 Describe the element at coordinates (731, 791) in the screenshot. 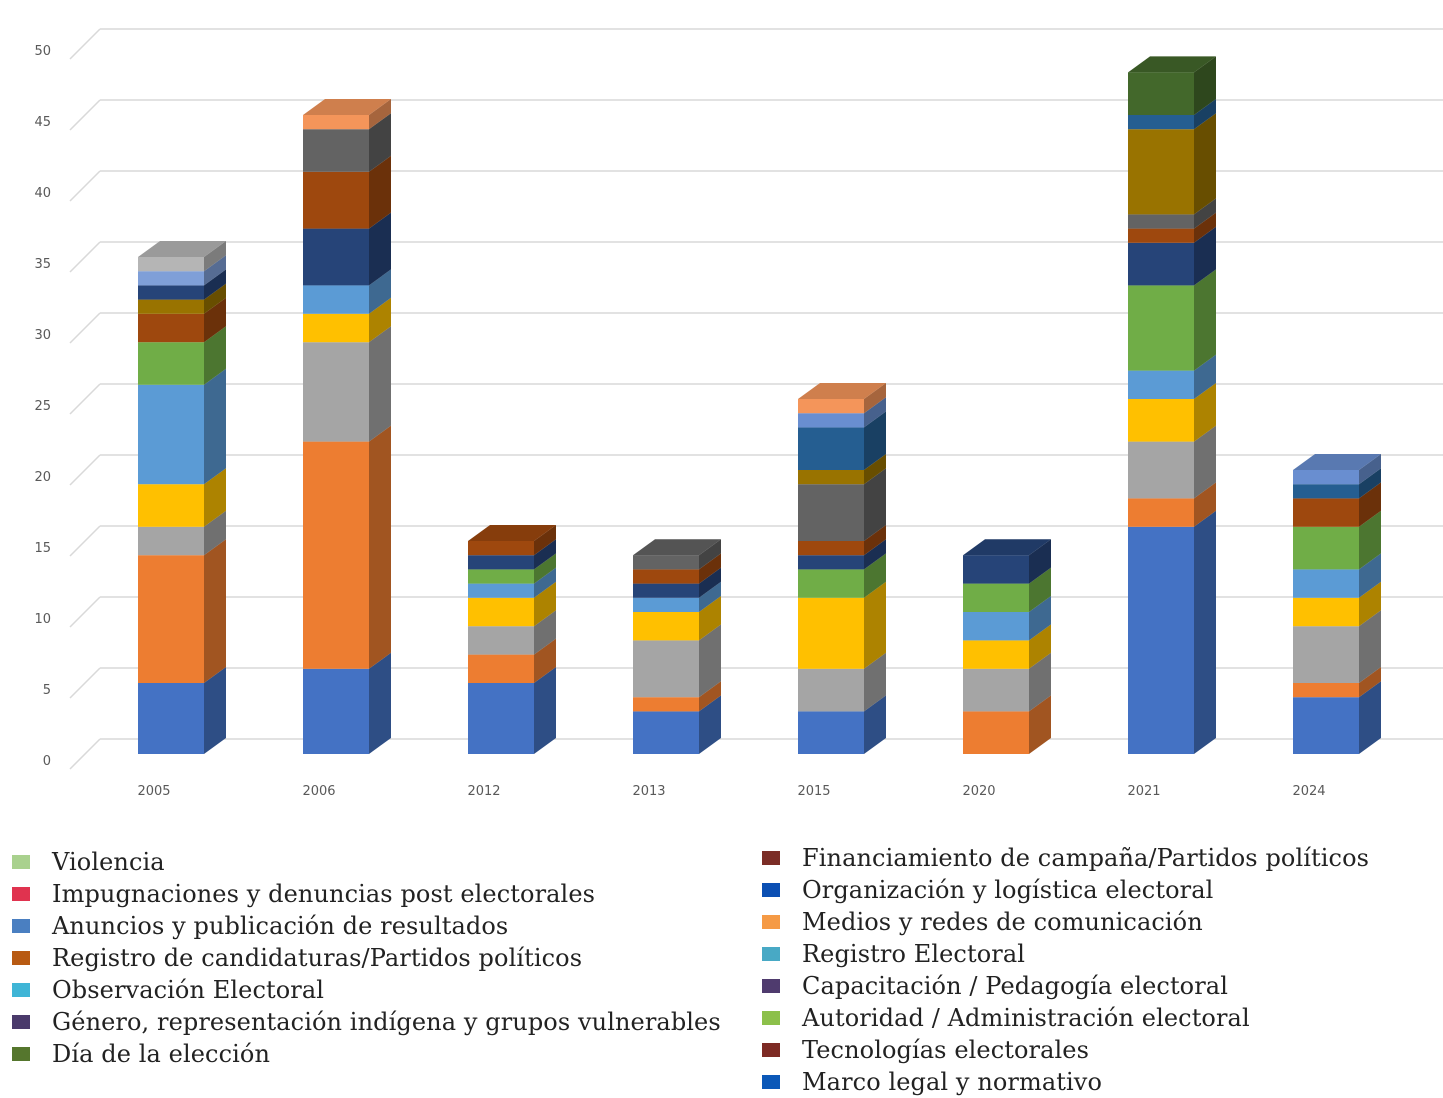

I see `x-axis: 2005 2006 2012 2013 2015 2020 2021 2024` at that location.